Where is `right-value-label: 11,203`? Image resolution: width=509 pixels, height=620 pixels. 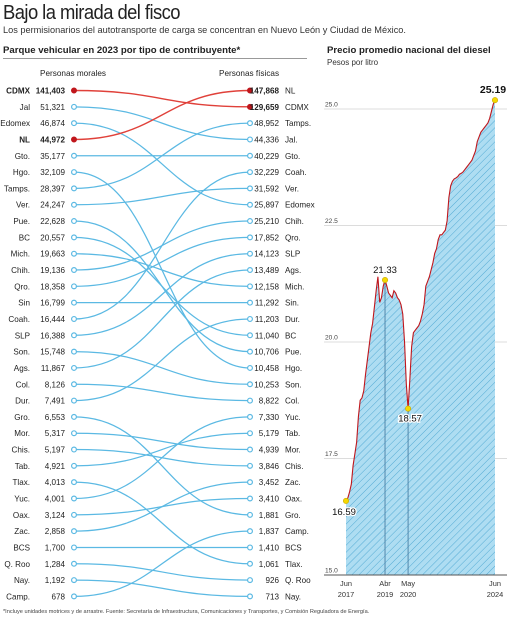 right-value-label: 11,203 is located at coordinates (267, 319).